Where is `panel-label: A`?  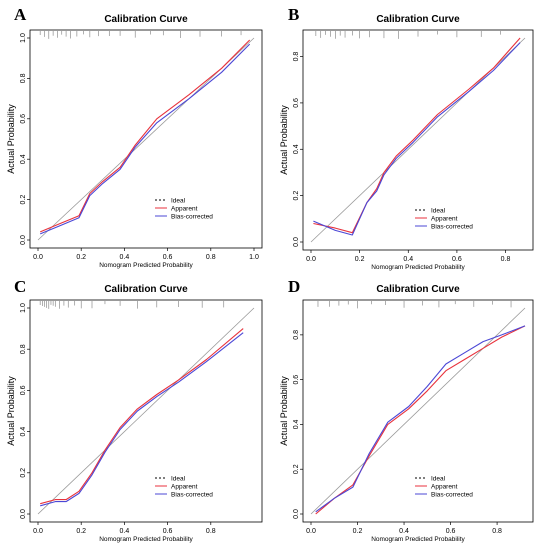
panel-label: A is located at coordinates (20, 14).